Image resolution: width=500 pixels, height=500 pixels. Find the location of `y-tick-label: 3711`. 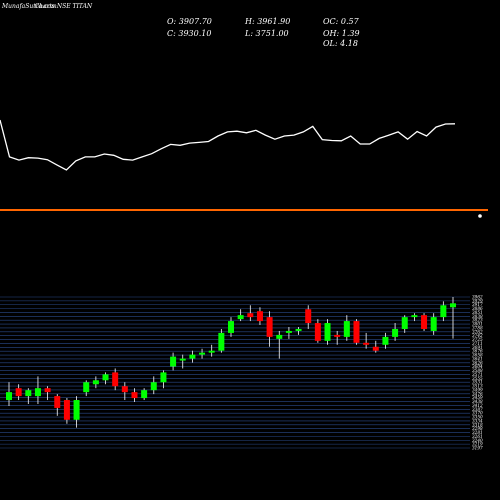

y-tick-label: 3711 is located at coordinates (477, 343).